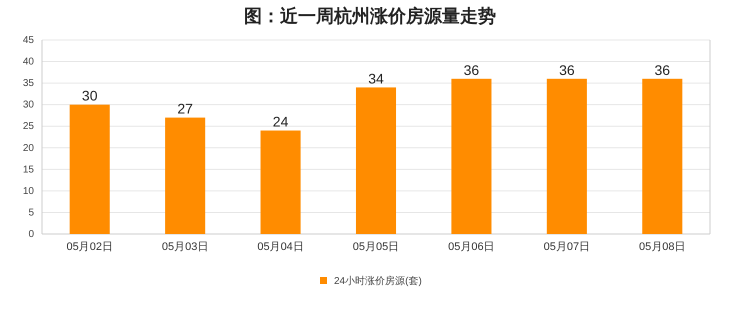 The height and width of the screenshot is (312, 740). I want to click on y-tick-label: 35, so click(28, 84).